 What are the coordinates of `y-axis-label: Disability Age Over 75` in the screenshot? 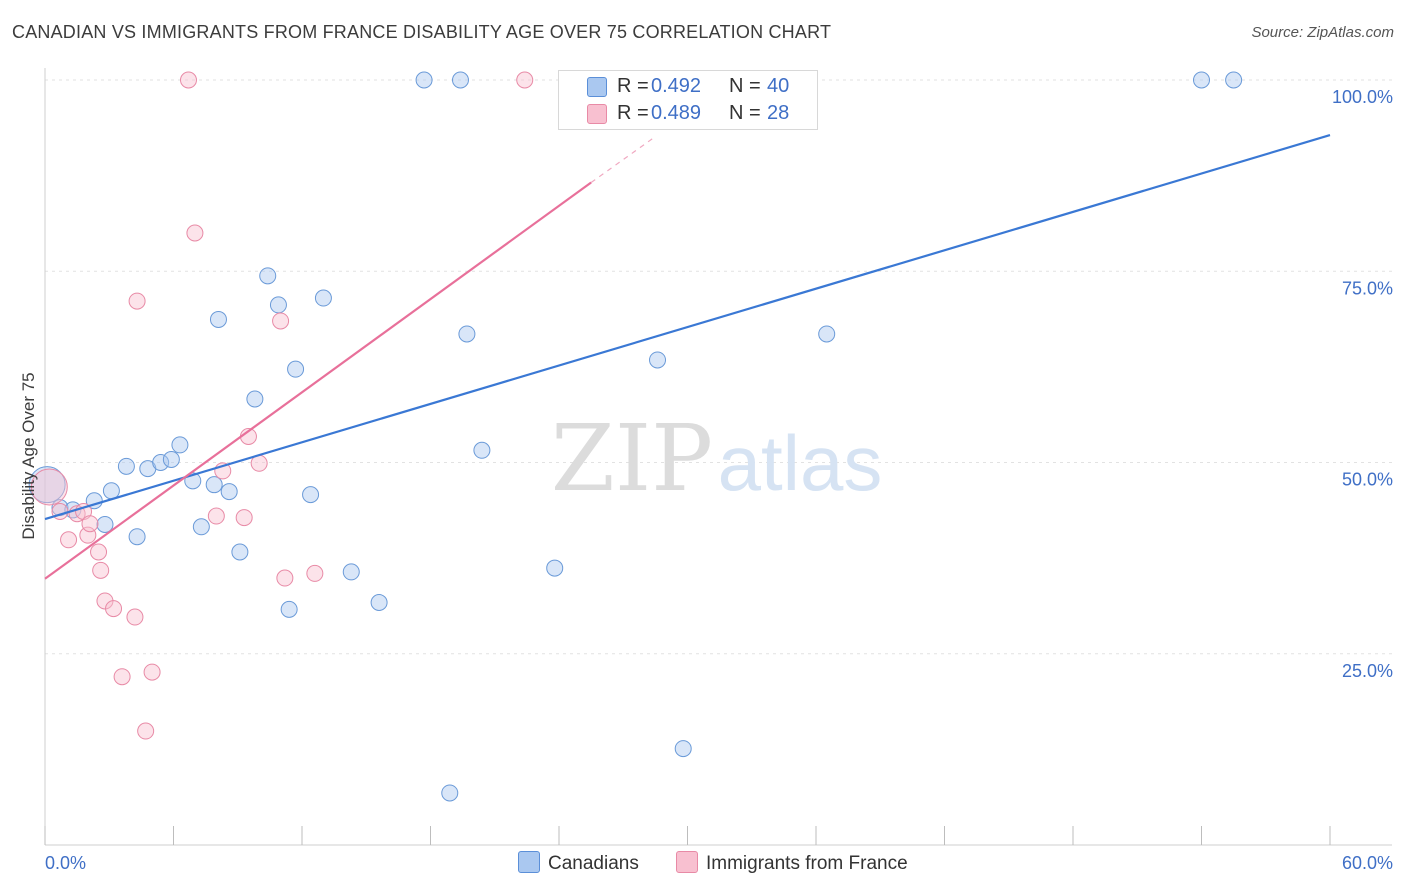 It's located at (28, 455).